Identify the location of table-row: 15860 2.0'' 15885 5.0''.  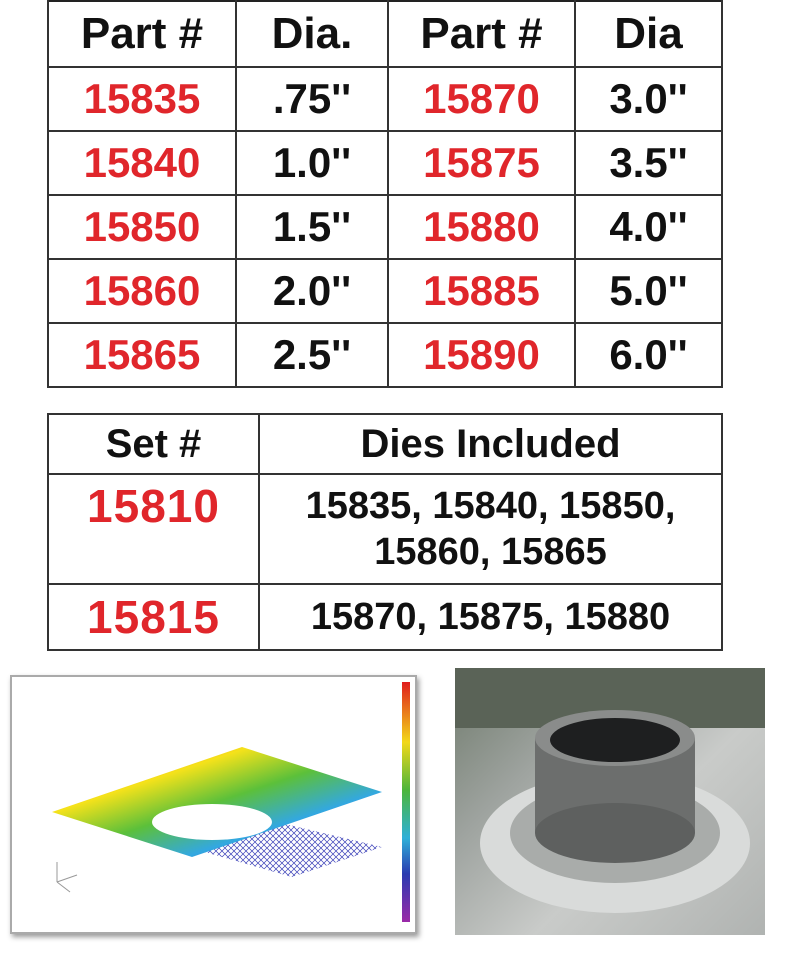
(385, 291).